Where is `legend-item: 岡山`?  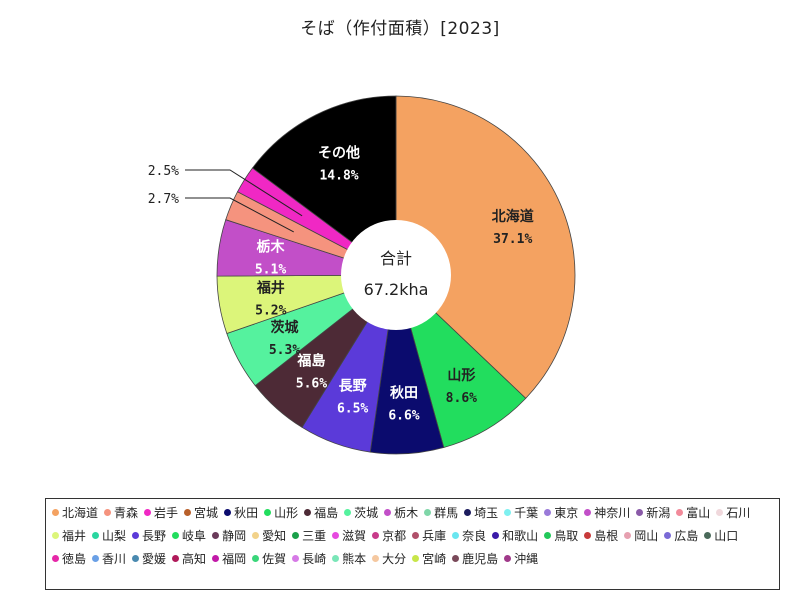
legend-item: 岡山 is located at coordinates (641, 536).